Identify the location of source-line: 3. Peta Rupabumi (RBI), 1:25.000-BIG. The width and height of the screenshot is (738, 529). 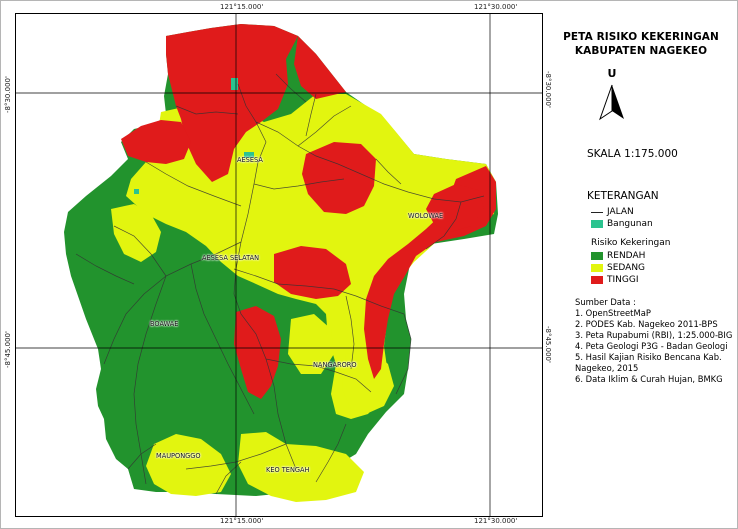
(654, 335).